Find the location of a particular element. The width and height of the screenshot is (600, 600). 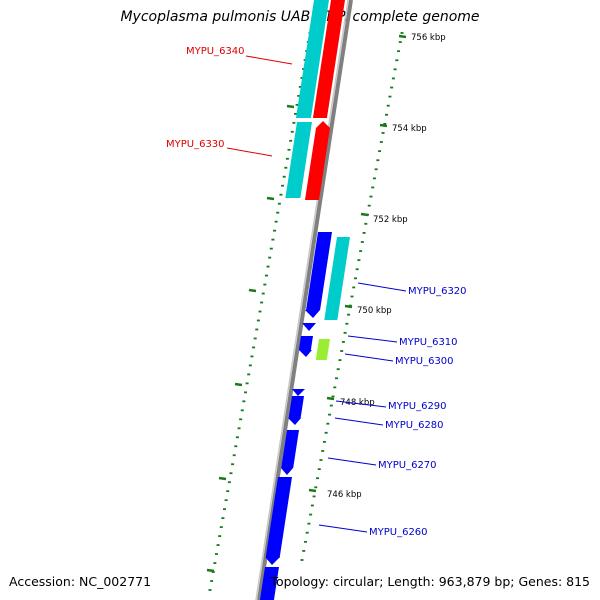

gene-6320-cyan is located at coordinates (337, 278).